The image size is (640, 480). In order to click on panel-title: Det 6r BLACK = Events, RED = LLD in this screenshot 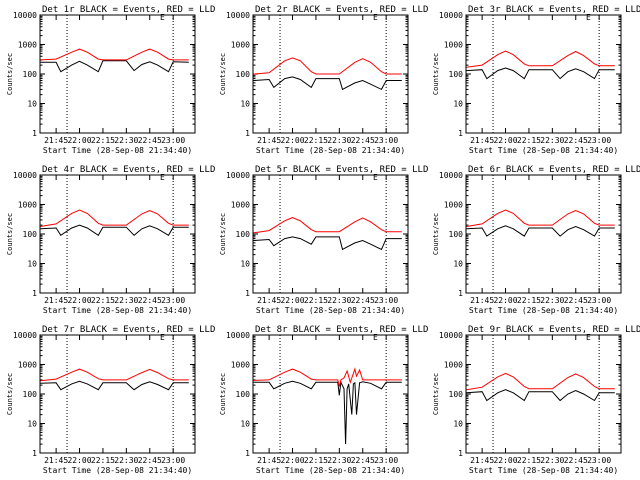, I will do `click(554, 170)`.